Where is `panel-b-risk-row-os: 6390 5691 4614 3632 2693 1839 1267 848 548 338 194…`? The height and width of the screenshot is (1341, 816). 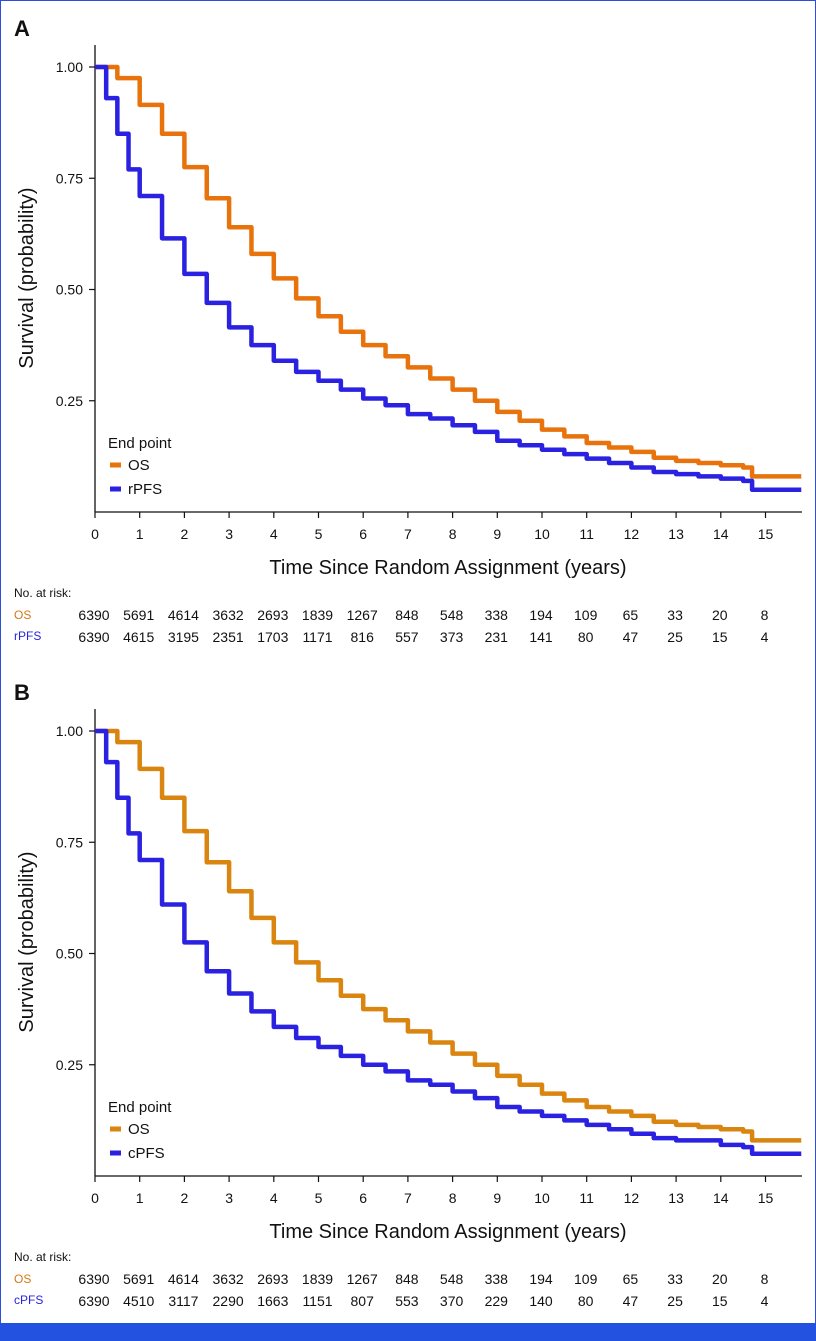
panel-b-risk-row-os: 6390 5691 4614 3632 2693 1839 1267 848 548 338 194… is located at coordinates (408, 1279).